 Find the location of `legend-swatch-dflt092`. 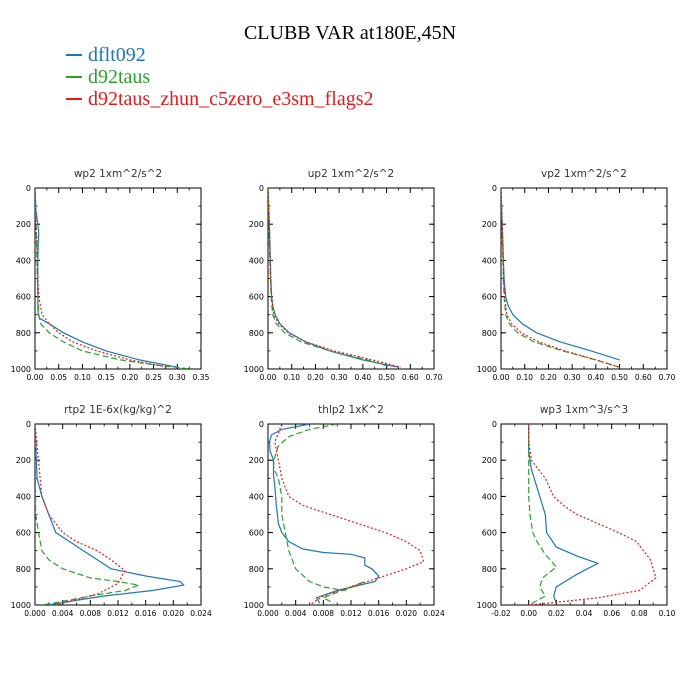

legend-swatch-dflt092 is located at coordinates (74, 55).